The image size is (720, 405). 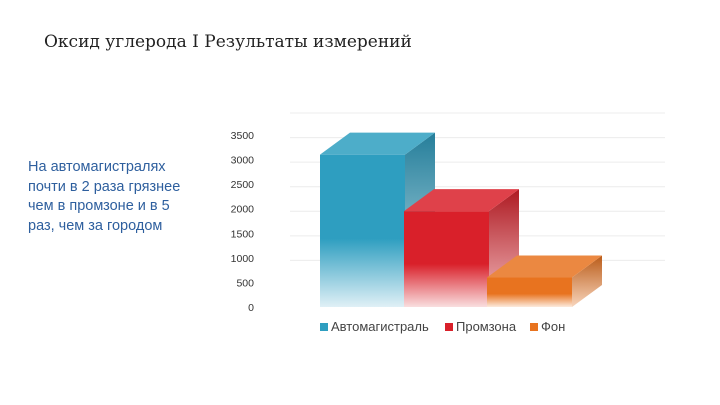 What do you see at coordinates (228, 42) in the screenshot?
I see `slide-title: Оксид углерода I Результаты измерений` at bounding box center [228, 42].